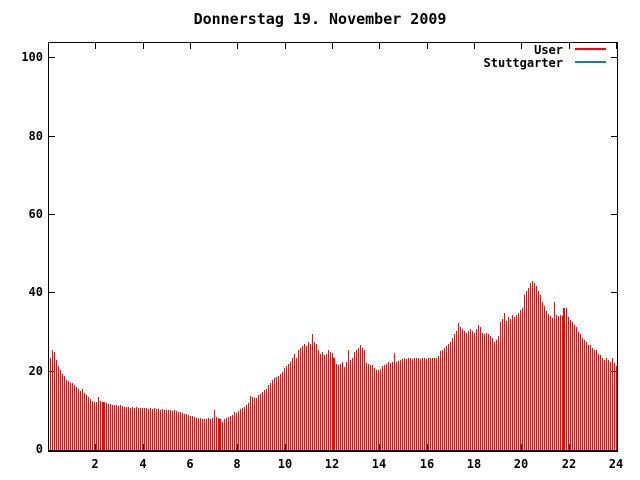 The height and width of the screenshot is (480, 640). Describe the element at coordinates (616, 464) in the screenshot. I see `x-tick-label: 24` at that location.